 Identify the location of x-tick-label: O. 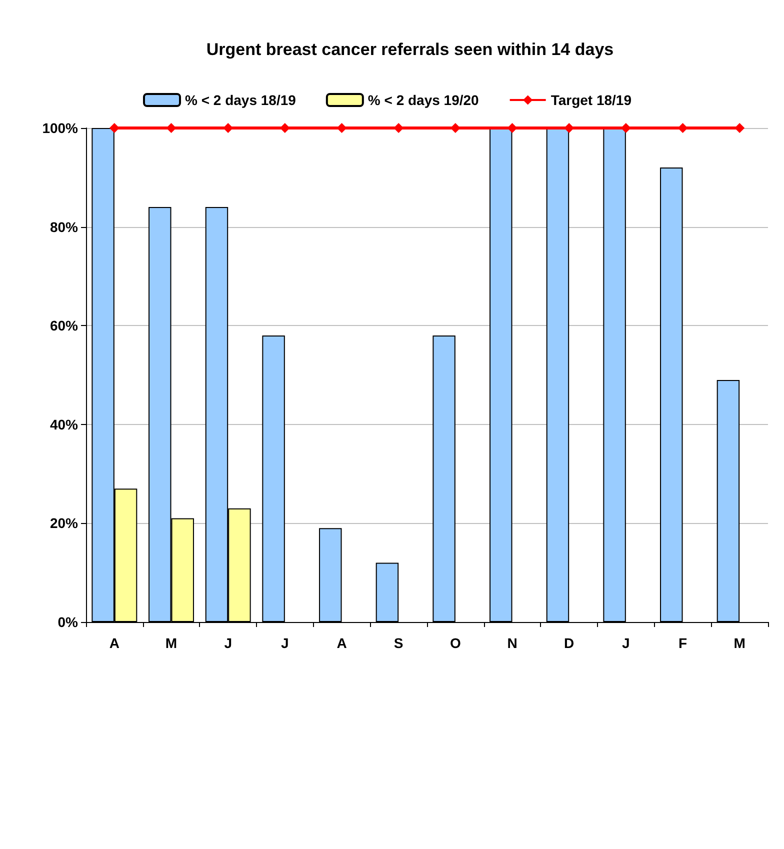
(455, 643).